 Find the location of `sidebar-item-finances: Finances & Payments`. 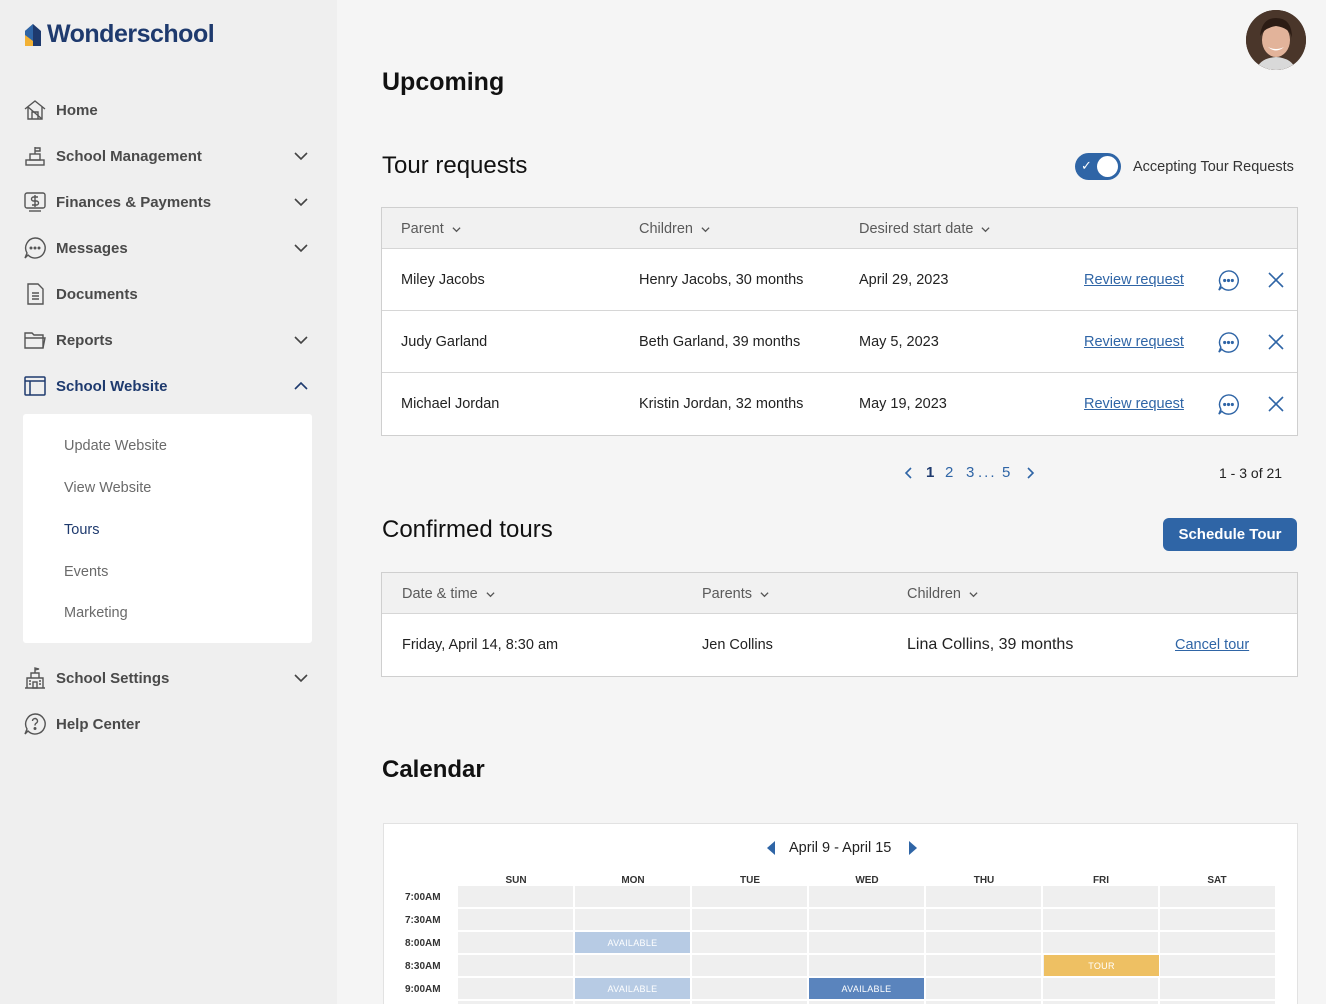

sidebar-item-finances: Finances & Payments is located at coordinates (168, 202).